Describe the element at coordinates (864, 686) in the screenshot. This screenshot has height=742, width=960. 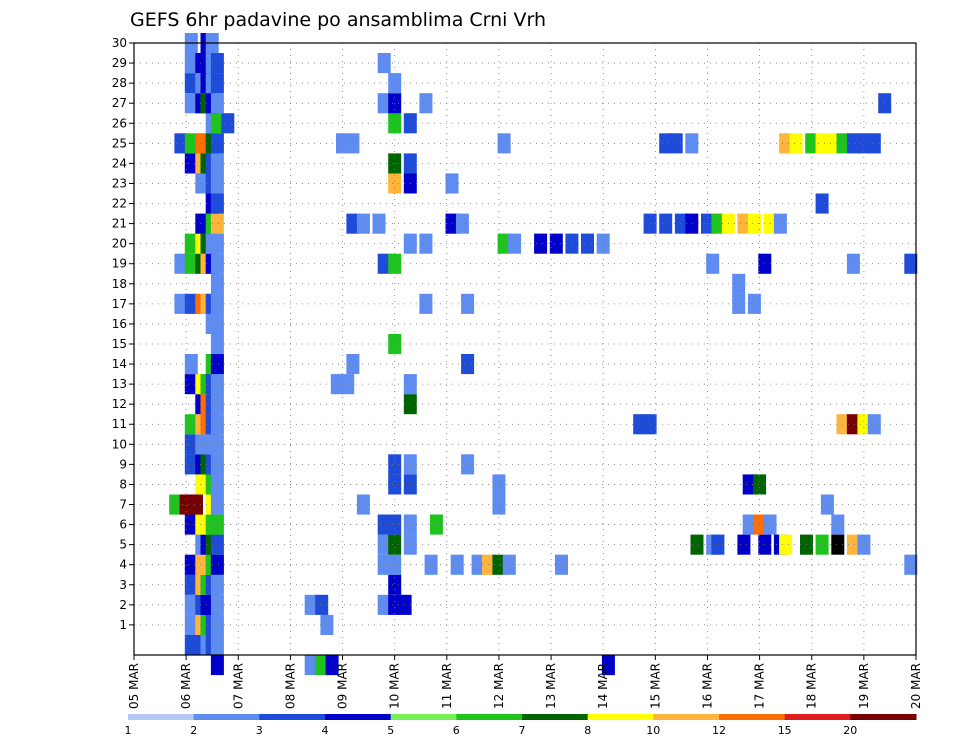
I see `x-tick-label: 19 MAR` at that location.